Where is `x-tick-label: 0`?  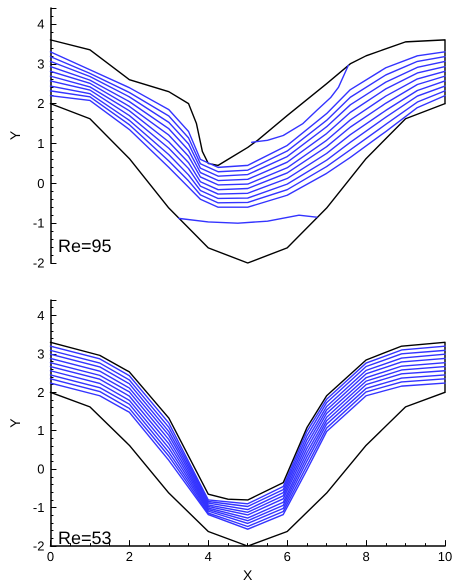
x-tick-label: 0 is located at coordinates (50, 556).